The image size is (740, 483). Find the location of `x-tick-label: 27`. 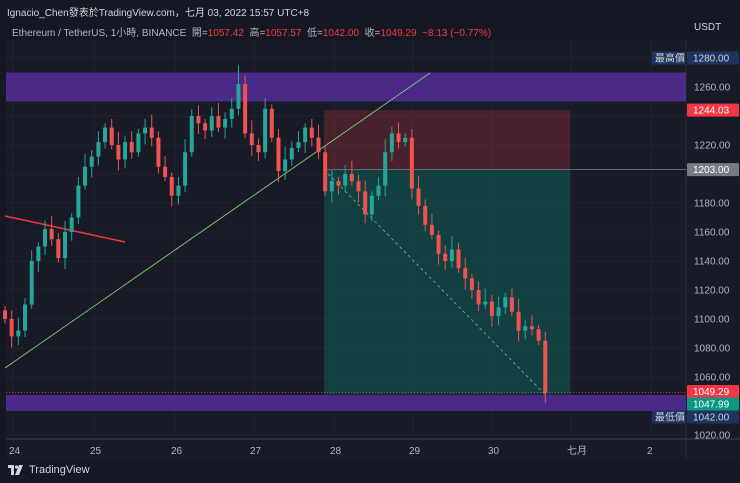

x-tick-label: 27 is located at coordinates (256, 451).